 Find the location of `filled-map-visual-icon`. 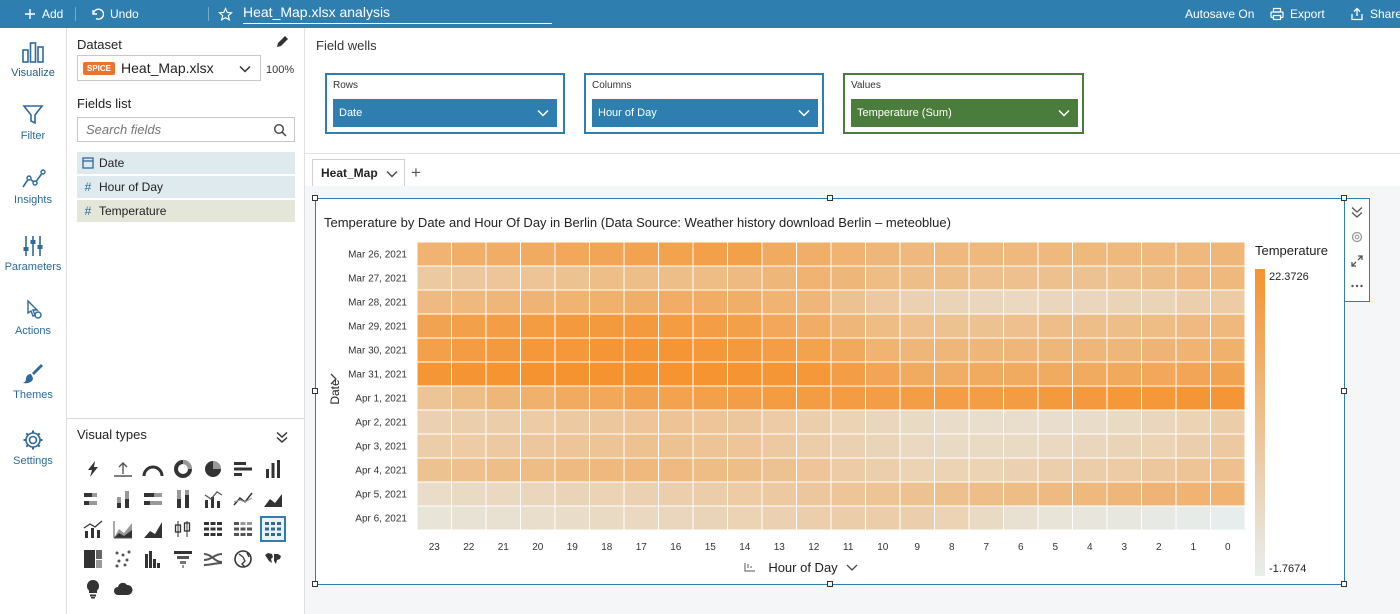

filled-map-visual-icon is located at coordinates (243, 559).